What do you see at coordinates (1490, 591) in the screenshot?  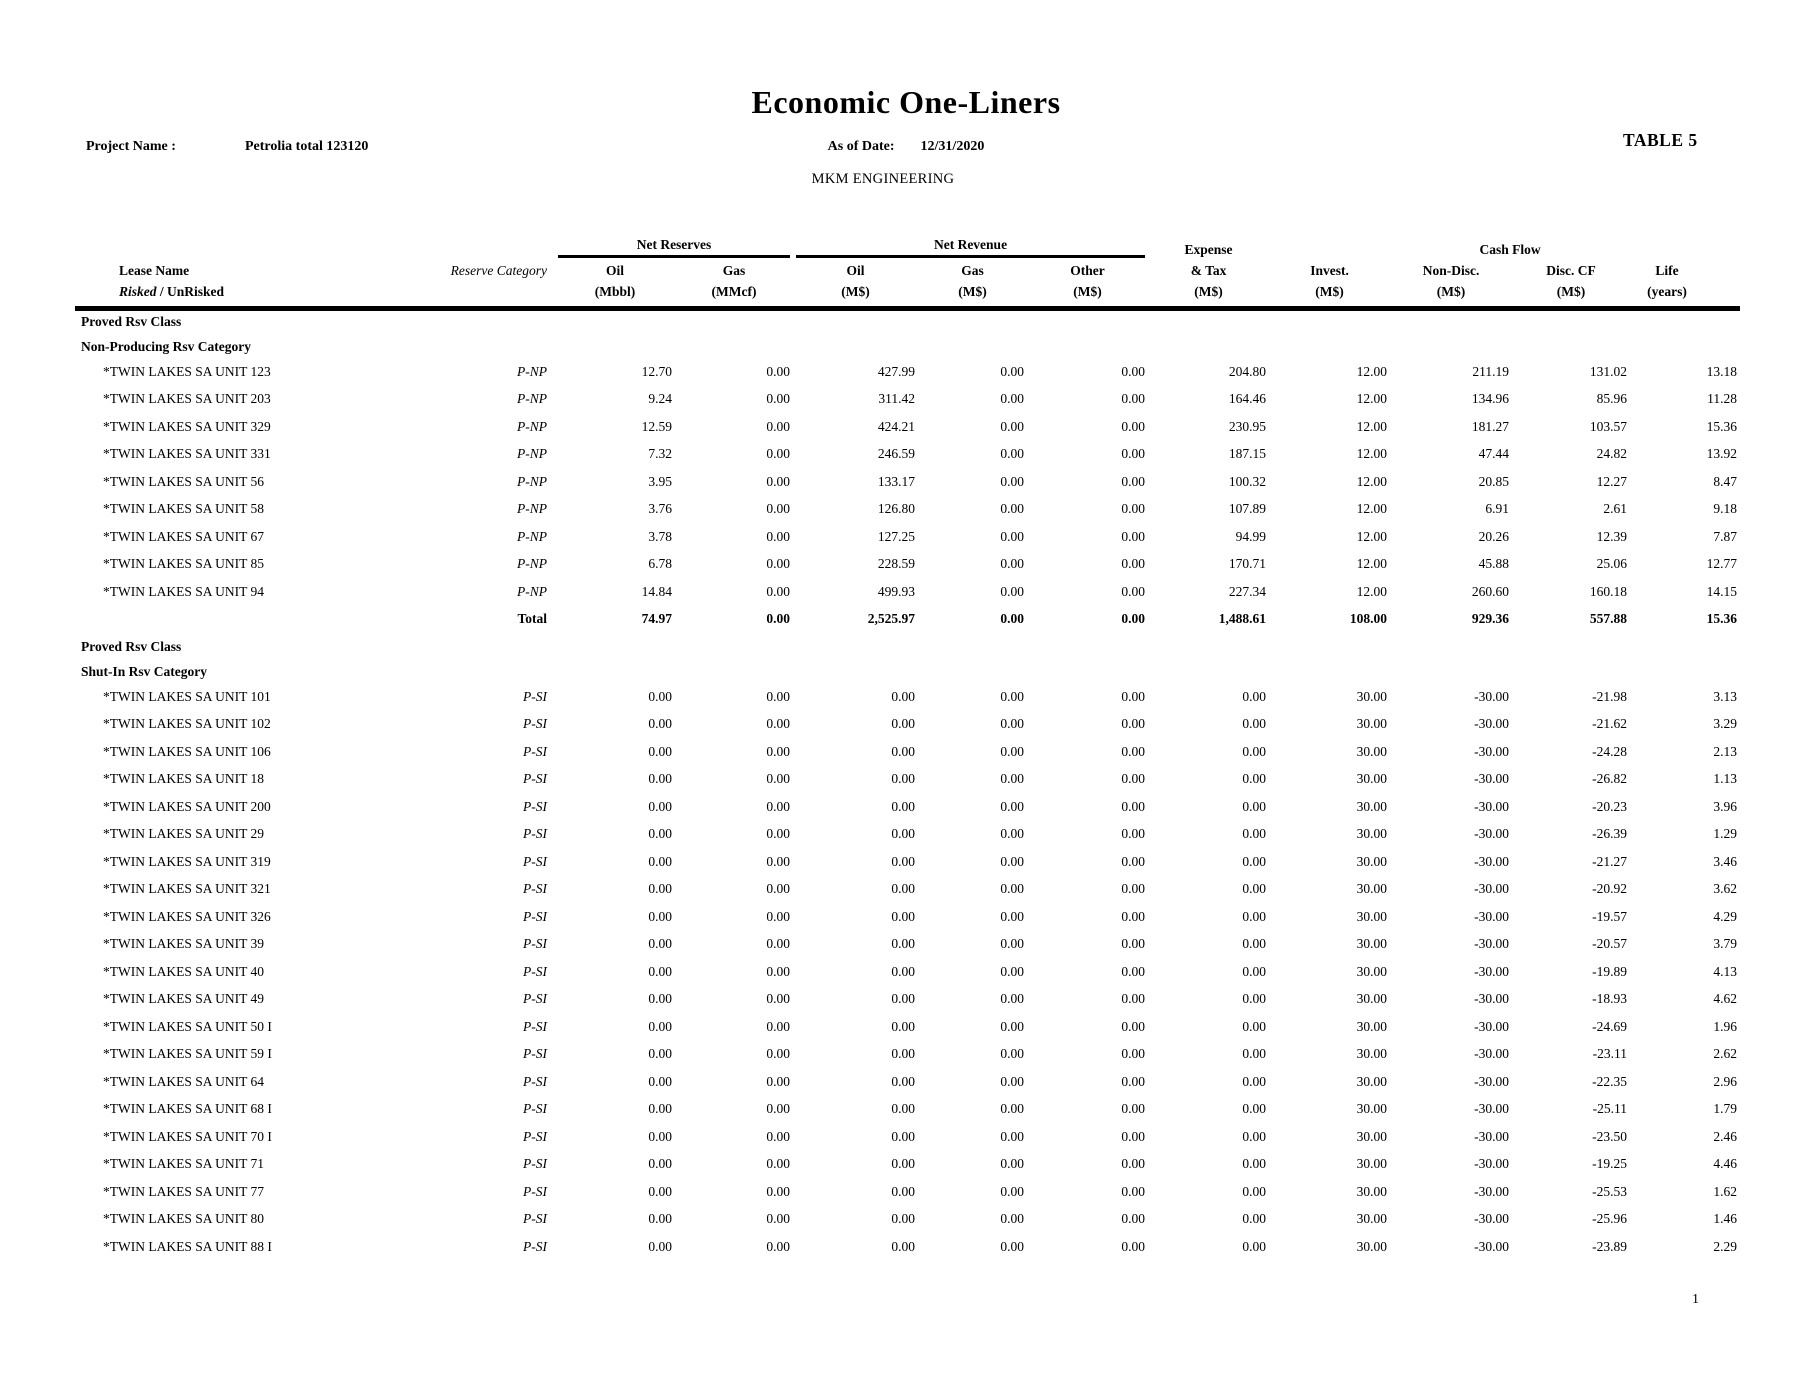 I see `value-cell: 260.60` at bounding box center [1490, 591].